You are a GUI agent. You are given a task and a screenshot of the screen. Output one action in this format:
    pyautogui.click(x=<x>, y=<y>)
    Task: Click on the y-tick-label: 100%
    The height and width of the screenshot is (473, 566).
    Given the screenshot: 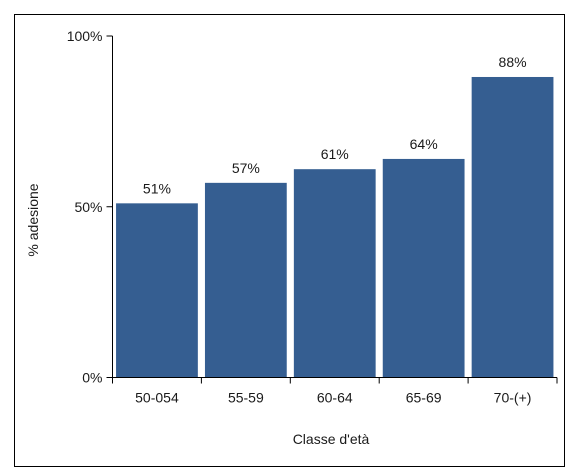 What is the action you would take?
    pyautogui.click(x=85, y=36)
    